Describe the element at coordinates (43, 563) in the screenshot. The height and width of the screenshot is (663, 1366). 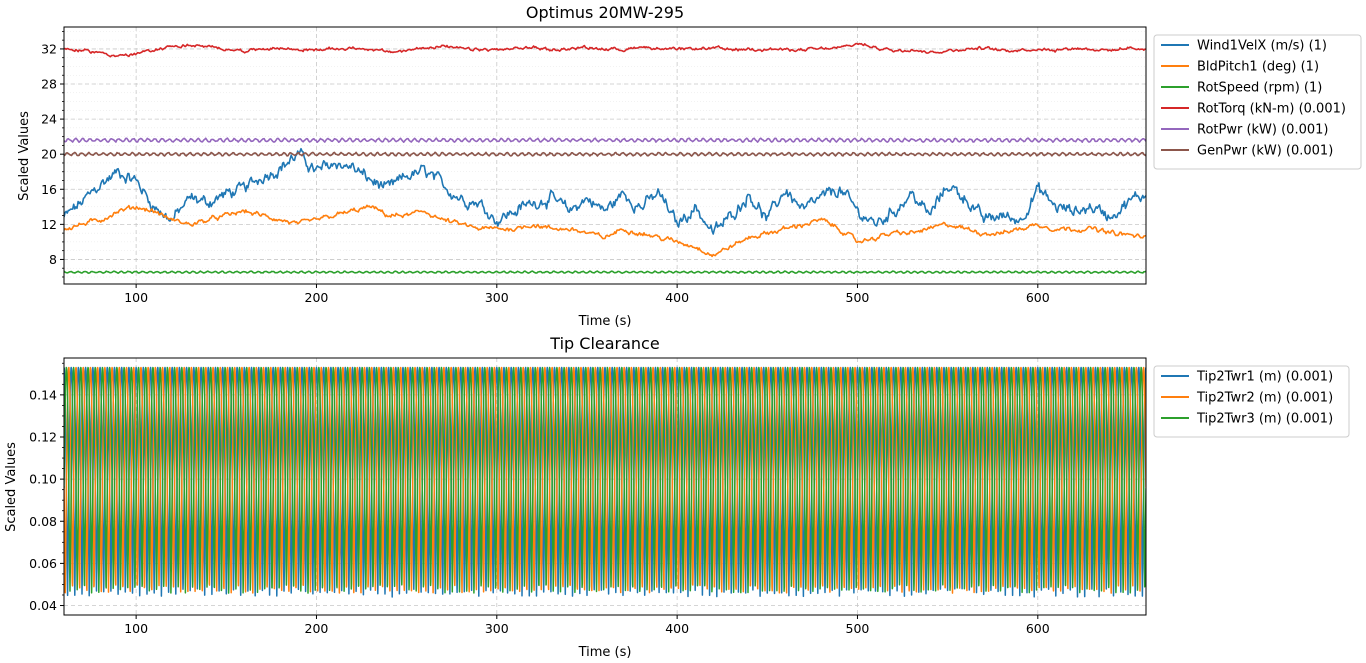
I see `y-tick-label: 0.06` at that location.